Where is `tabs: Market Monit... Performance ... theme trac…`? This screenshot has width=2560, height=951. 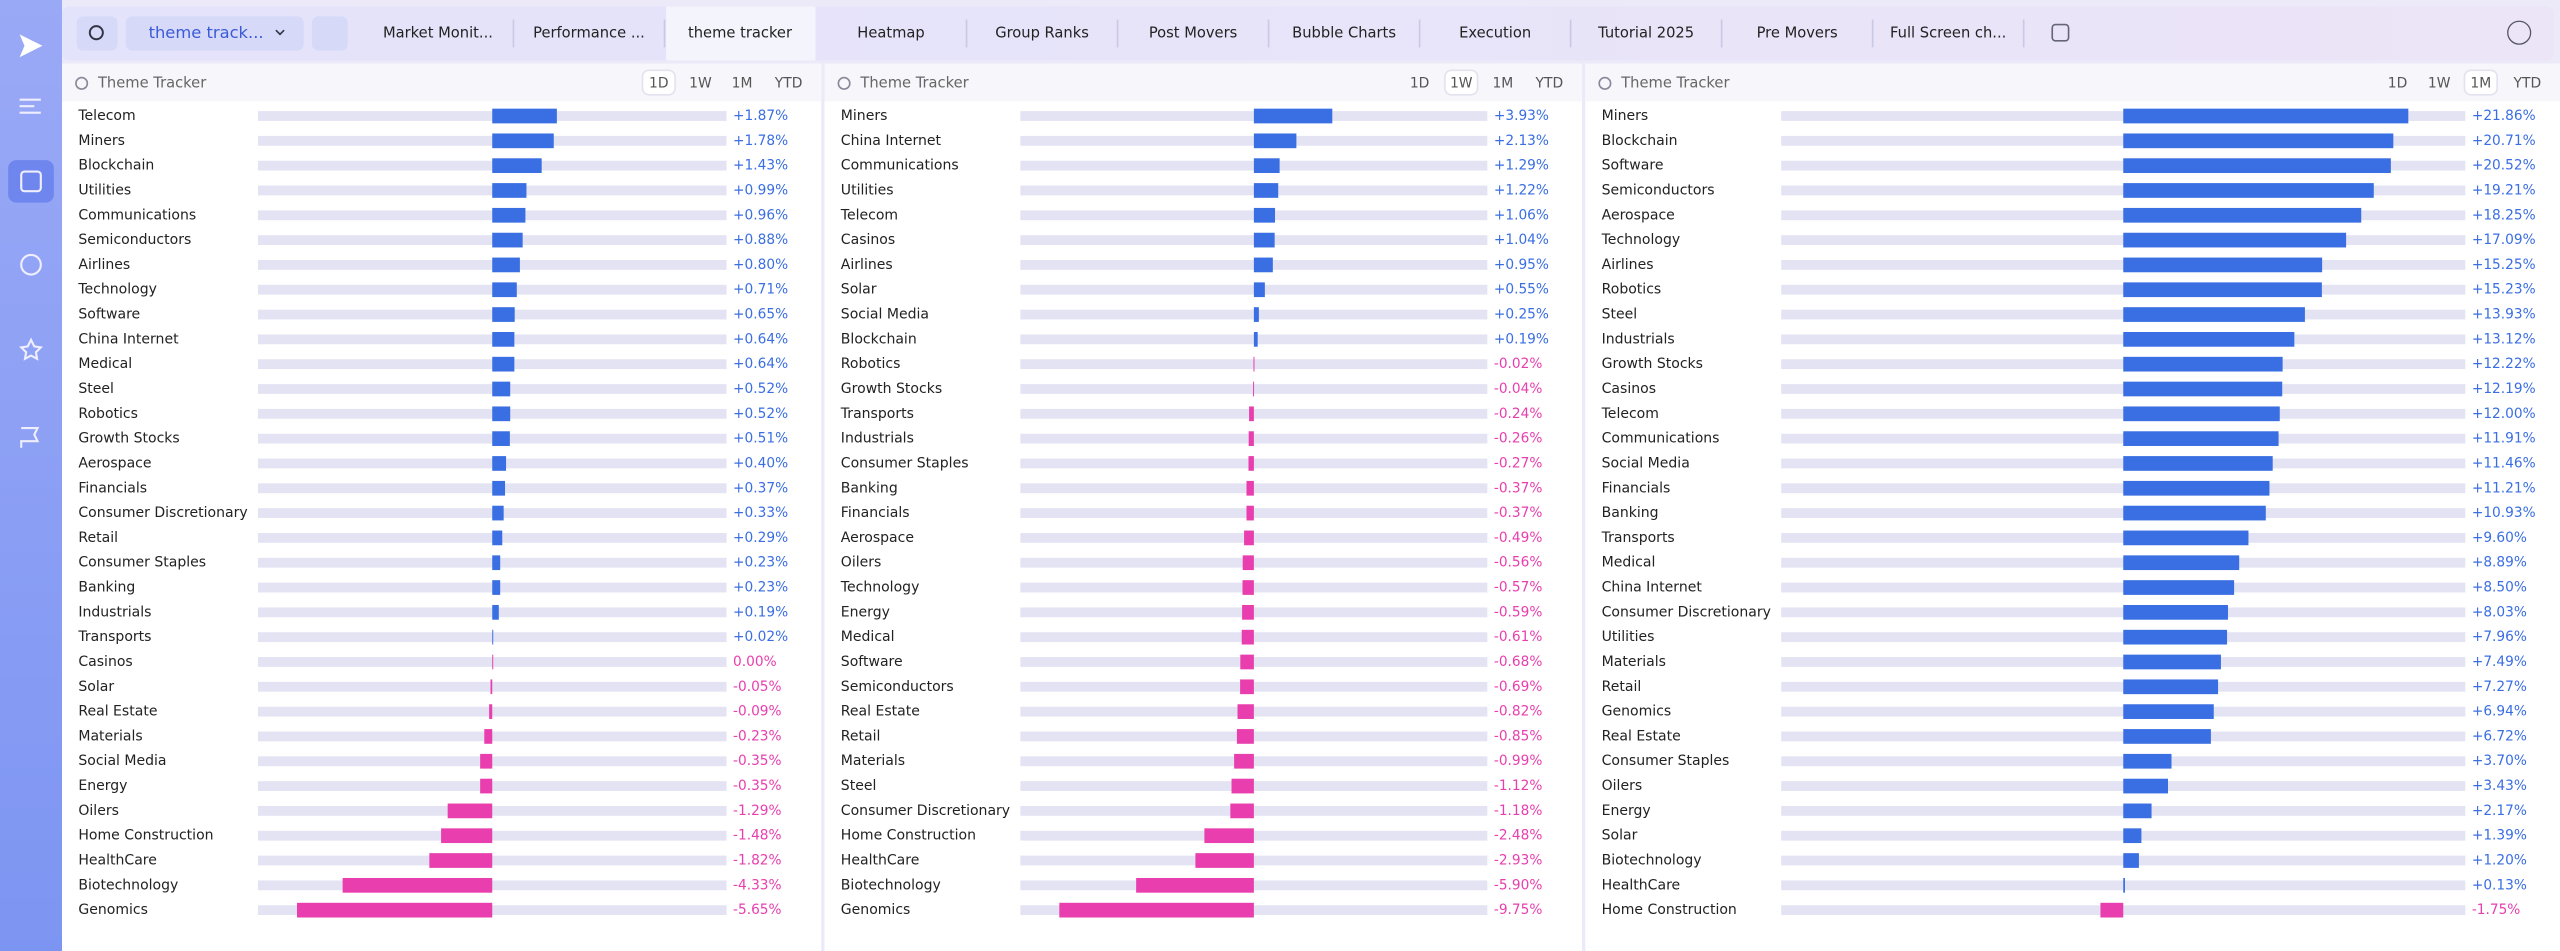
tabs: Market Monit... Performance ... theme trac… is located at coordinates (1204, 33).